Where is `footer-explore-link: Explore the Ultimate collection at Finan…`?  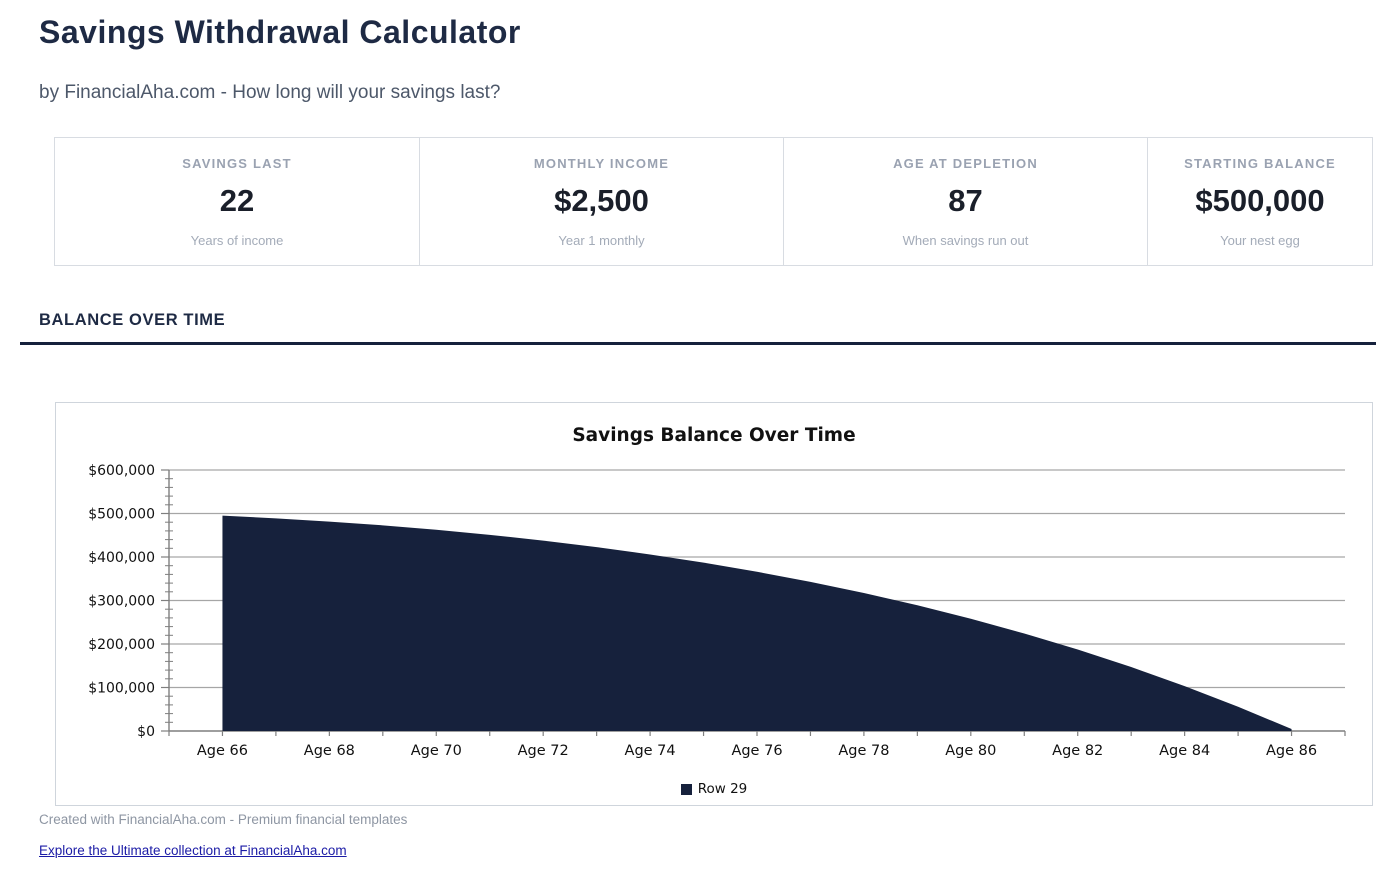 footer-explore-link: Explore the Ultimate collection at Finan… is located at coordinates (193, 850).